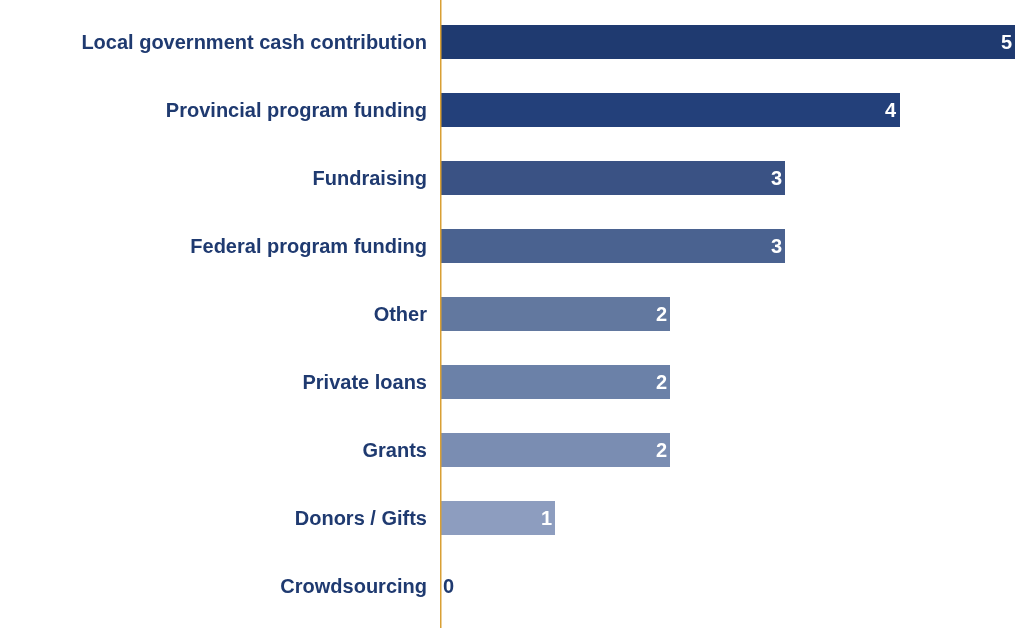 The height and width of the screenshot is (628, 1017). I want to click on y-tick-label: Donors / Gifts, so click(360, 518).